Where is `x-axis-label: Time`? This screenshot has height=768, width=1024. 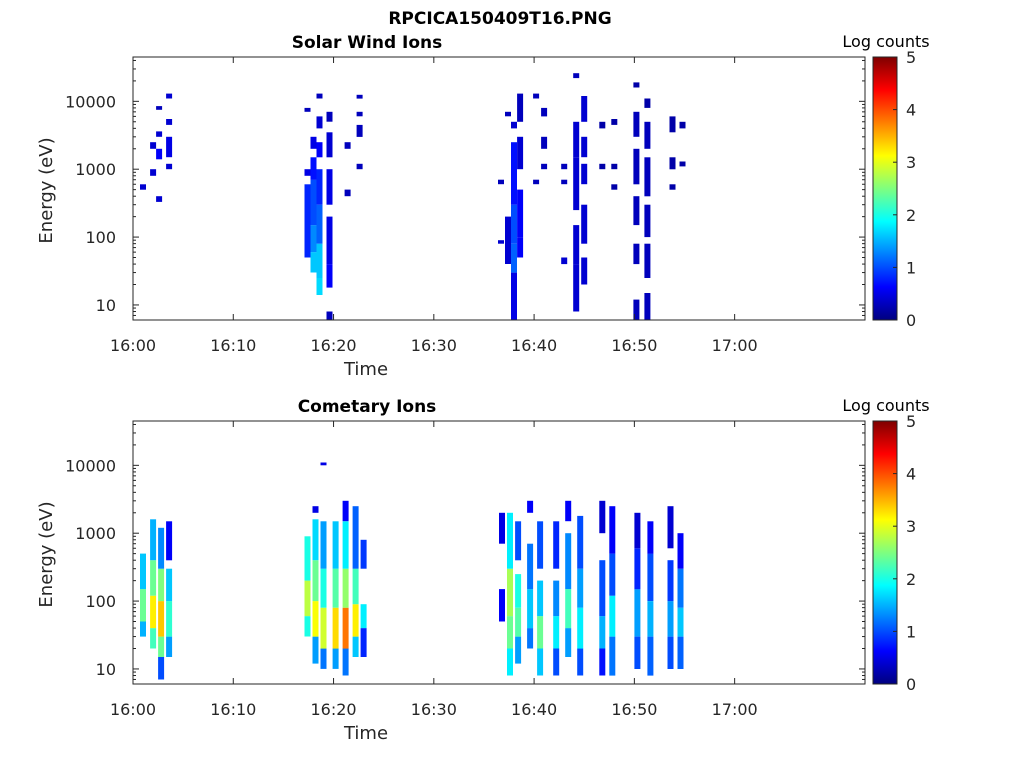
x-axis-label: Time is located at coordinates (365, 369).